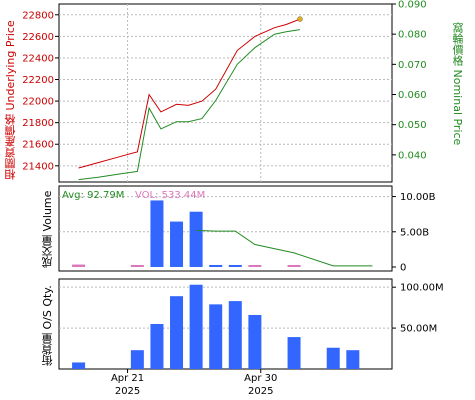 Image resolution: width=475 pixels, height=400 pixels. What do you see at coordinates (412, 5) in the screenshot?
I see `right-tick-label: 0.090` at bounding box center [412, 5].